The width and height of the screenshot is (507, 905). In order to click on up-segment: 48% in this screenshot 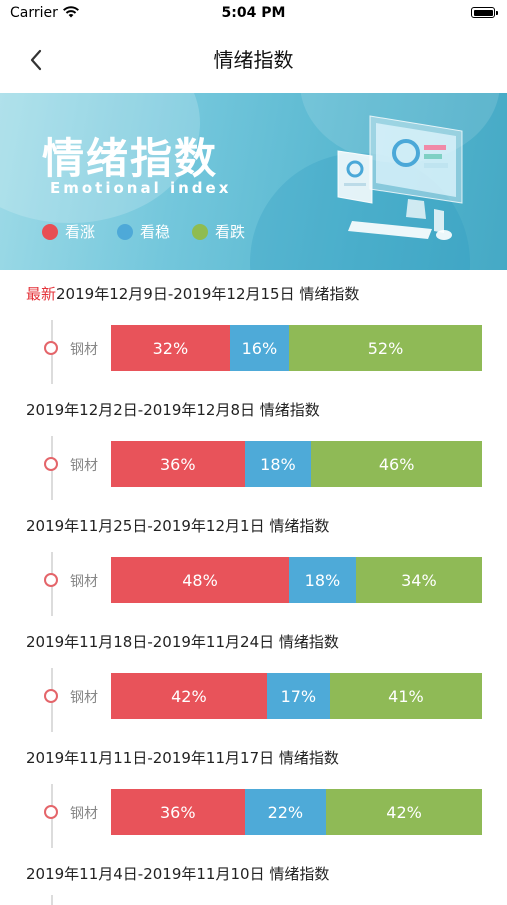, I will do `click(200, 580)`.